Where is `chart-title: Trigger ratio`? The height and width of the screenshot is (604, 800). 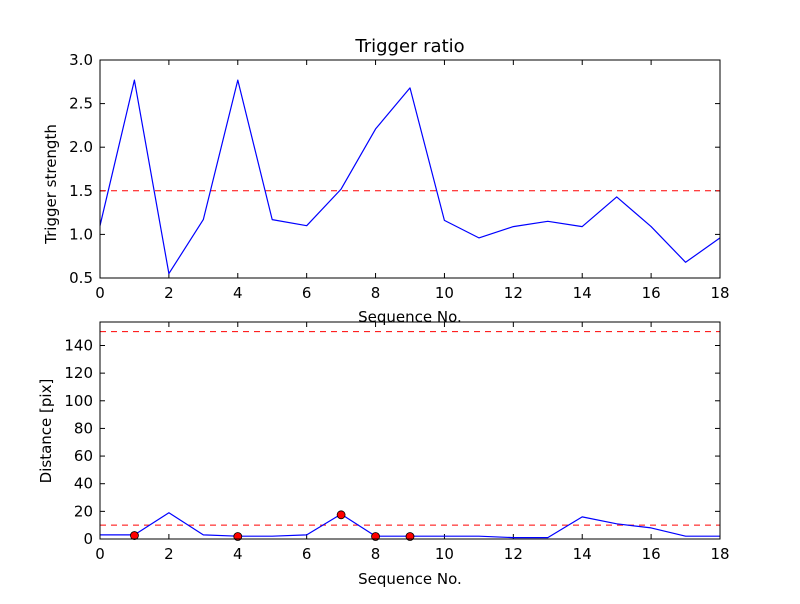
chart-title: Trigger ratio is located at coordinates (409, 46).